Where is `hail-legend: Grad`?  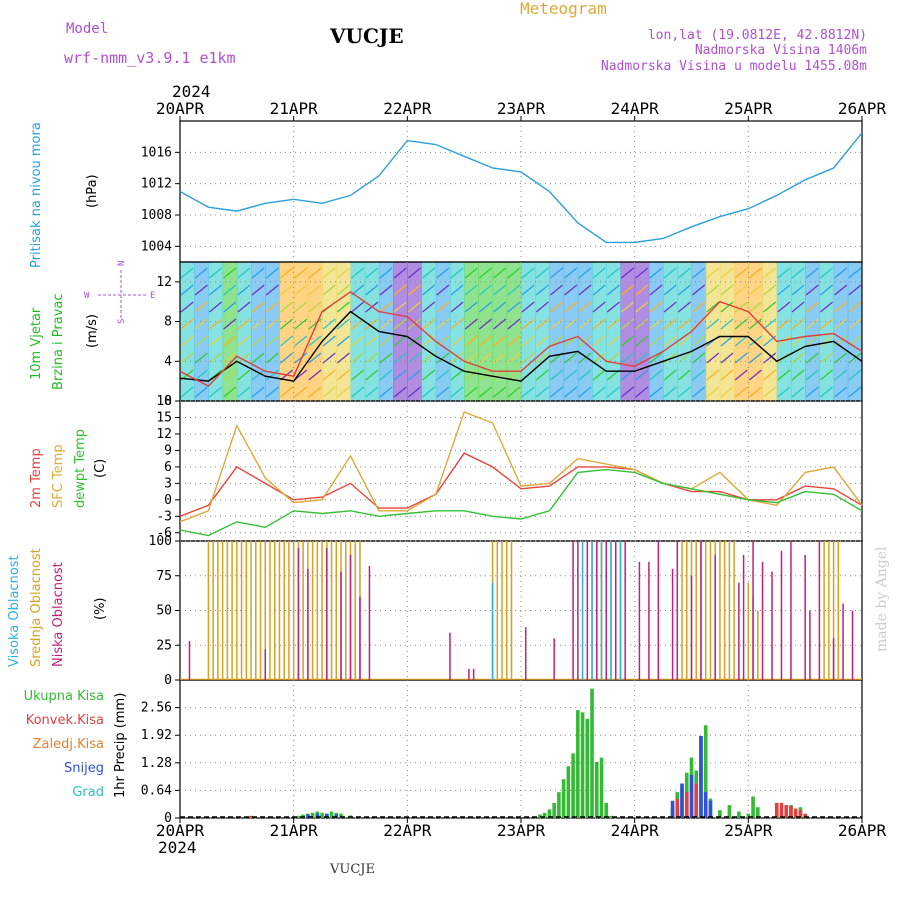 hail-legend: Grad is located at coordinates (88, 792).